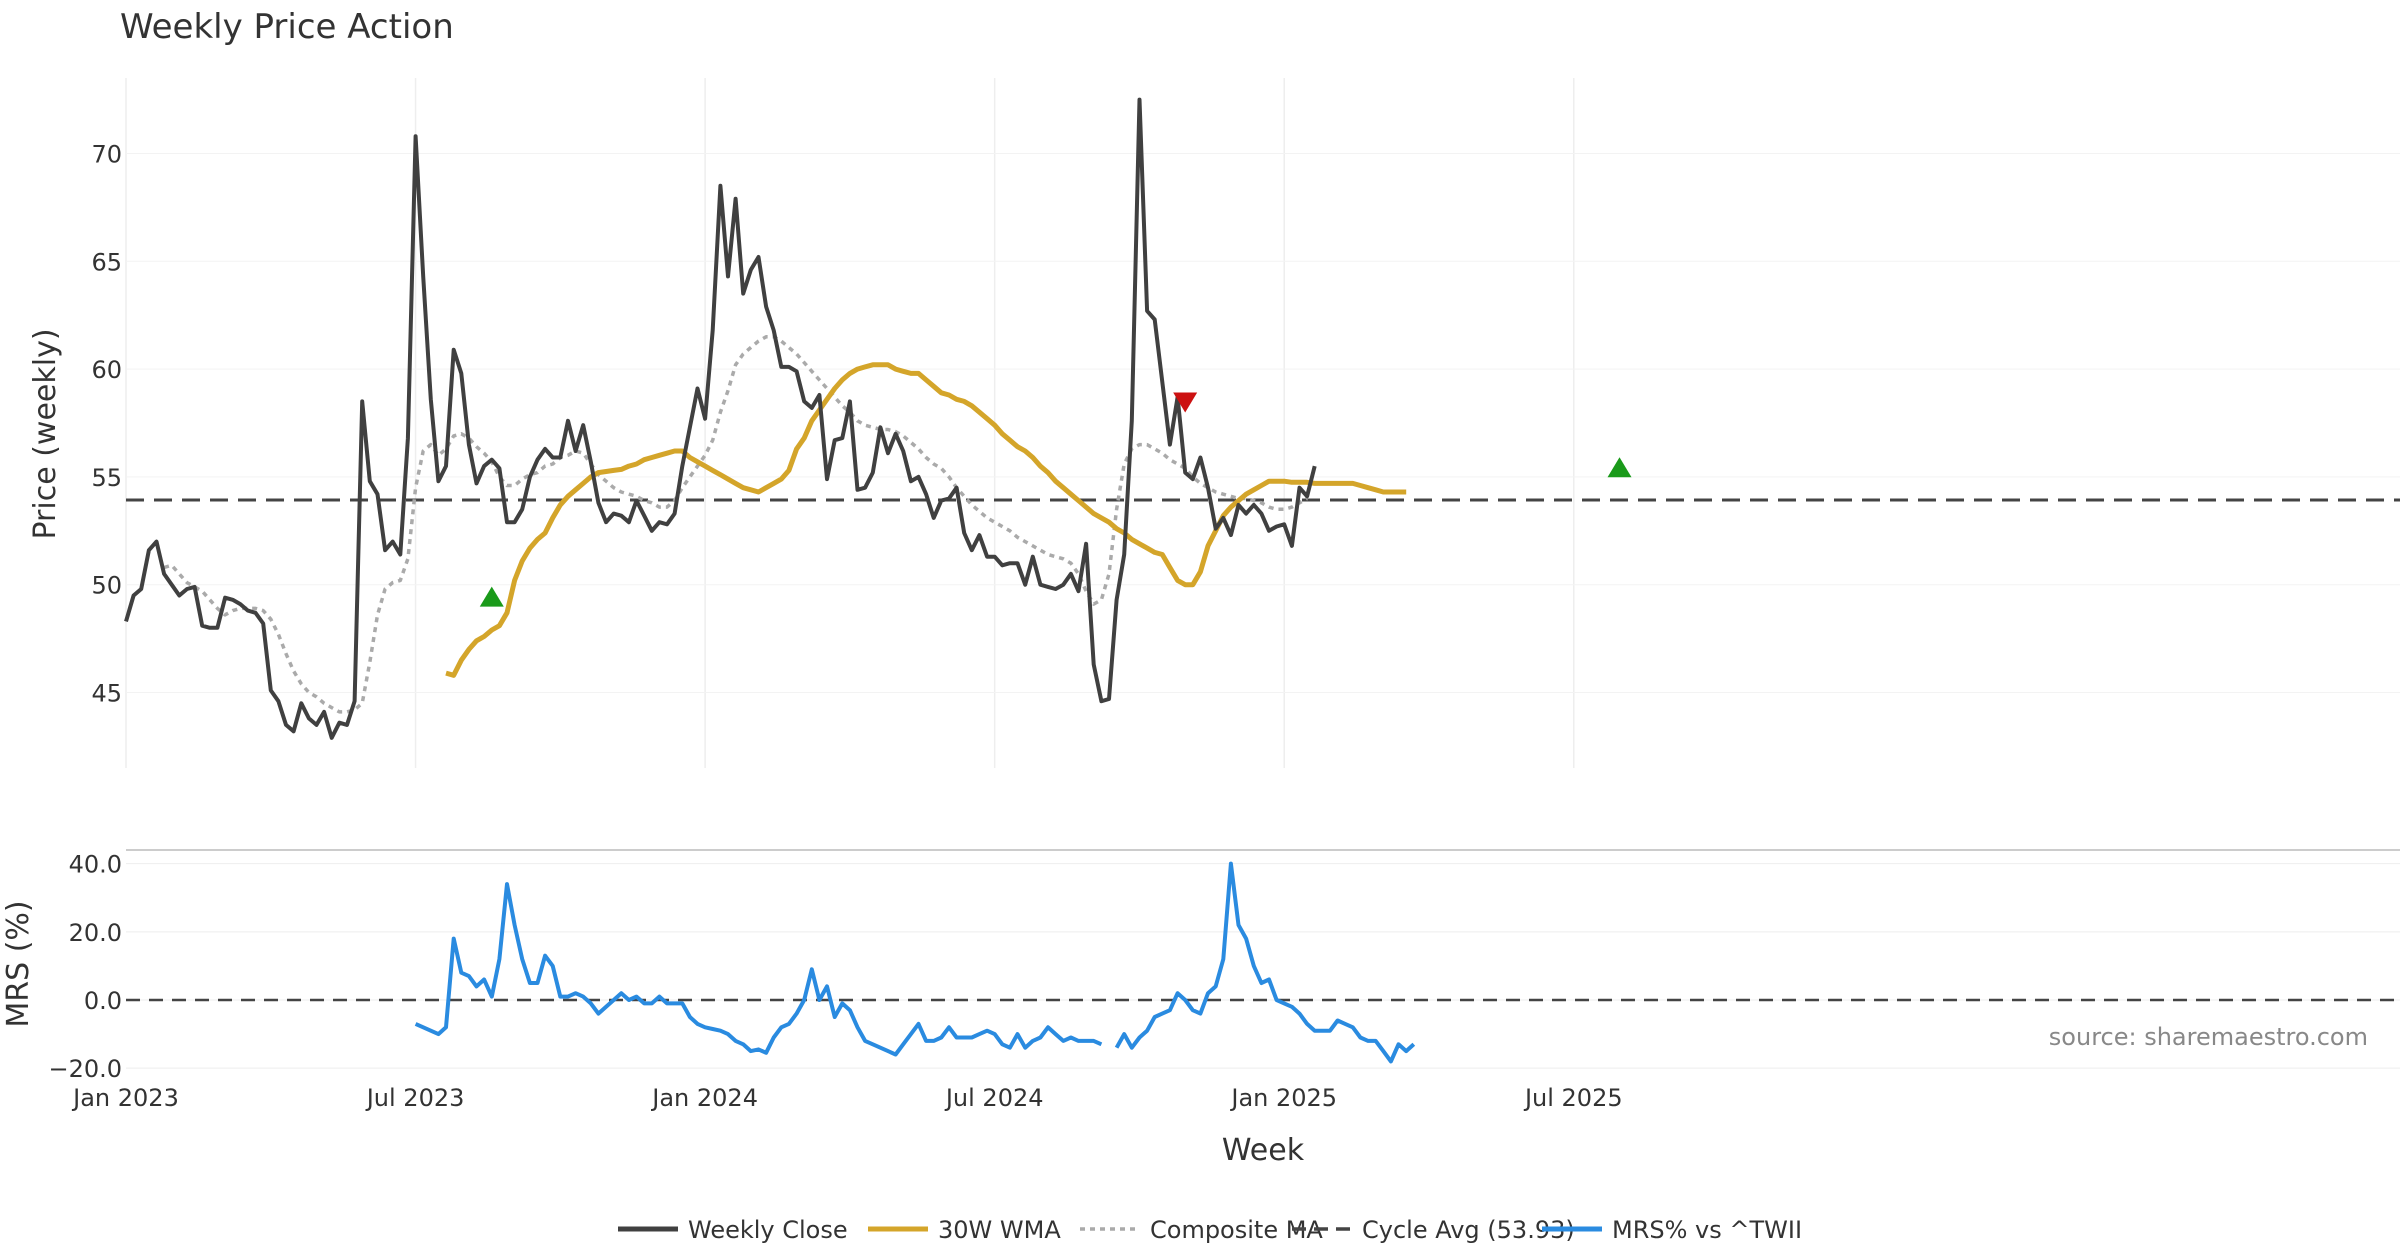 This screenshot has width=2400, height=1260. Describe the element at coordinates (106, 694) in the screenshot. I see `price-y-tick-label: 45` at that location.